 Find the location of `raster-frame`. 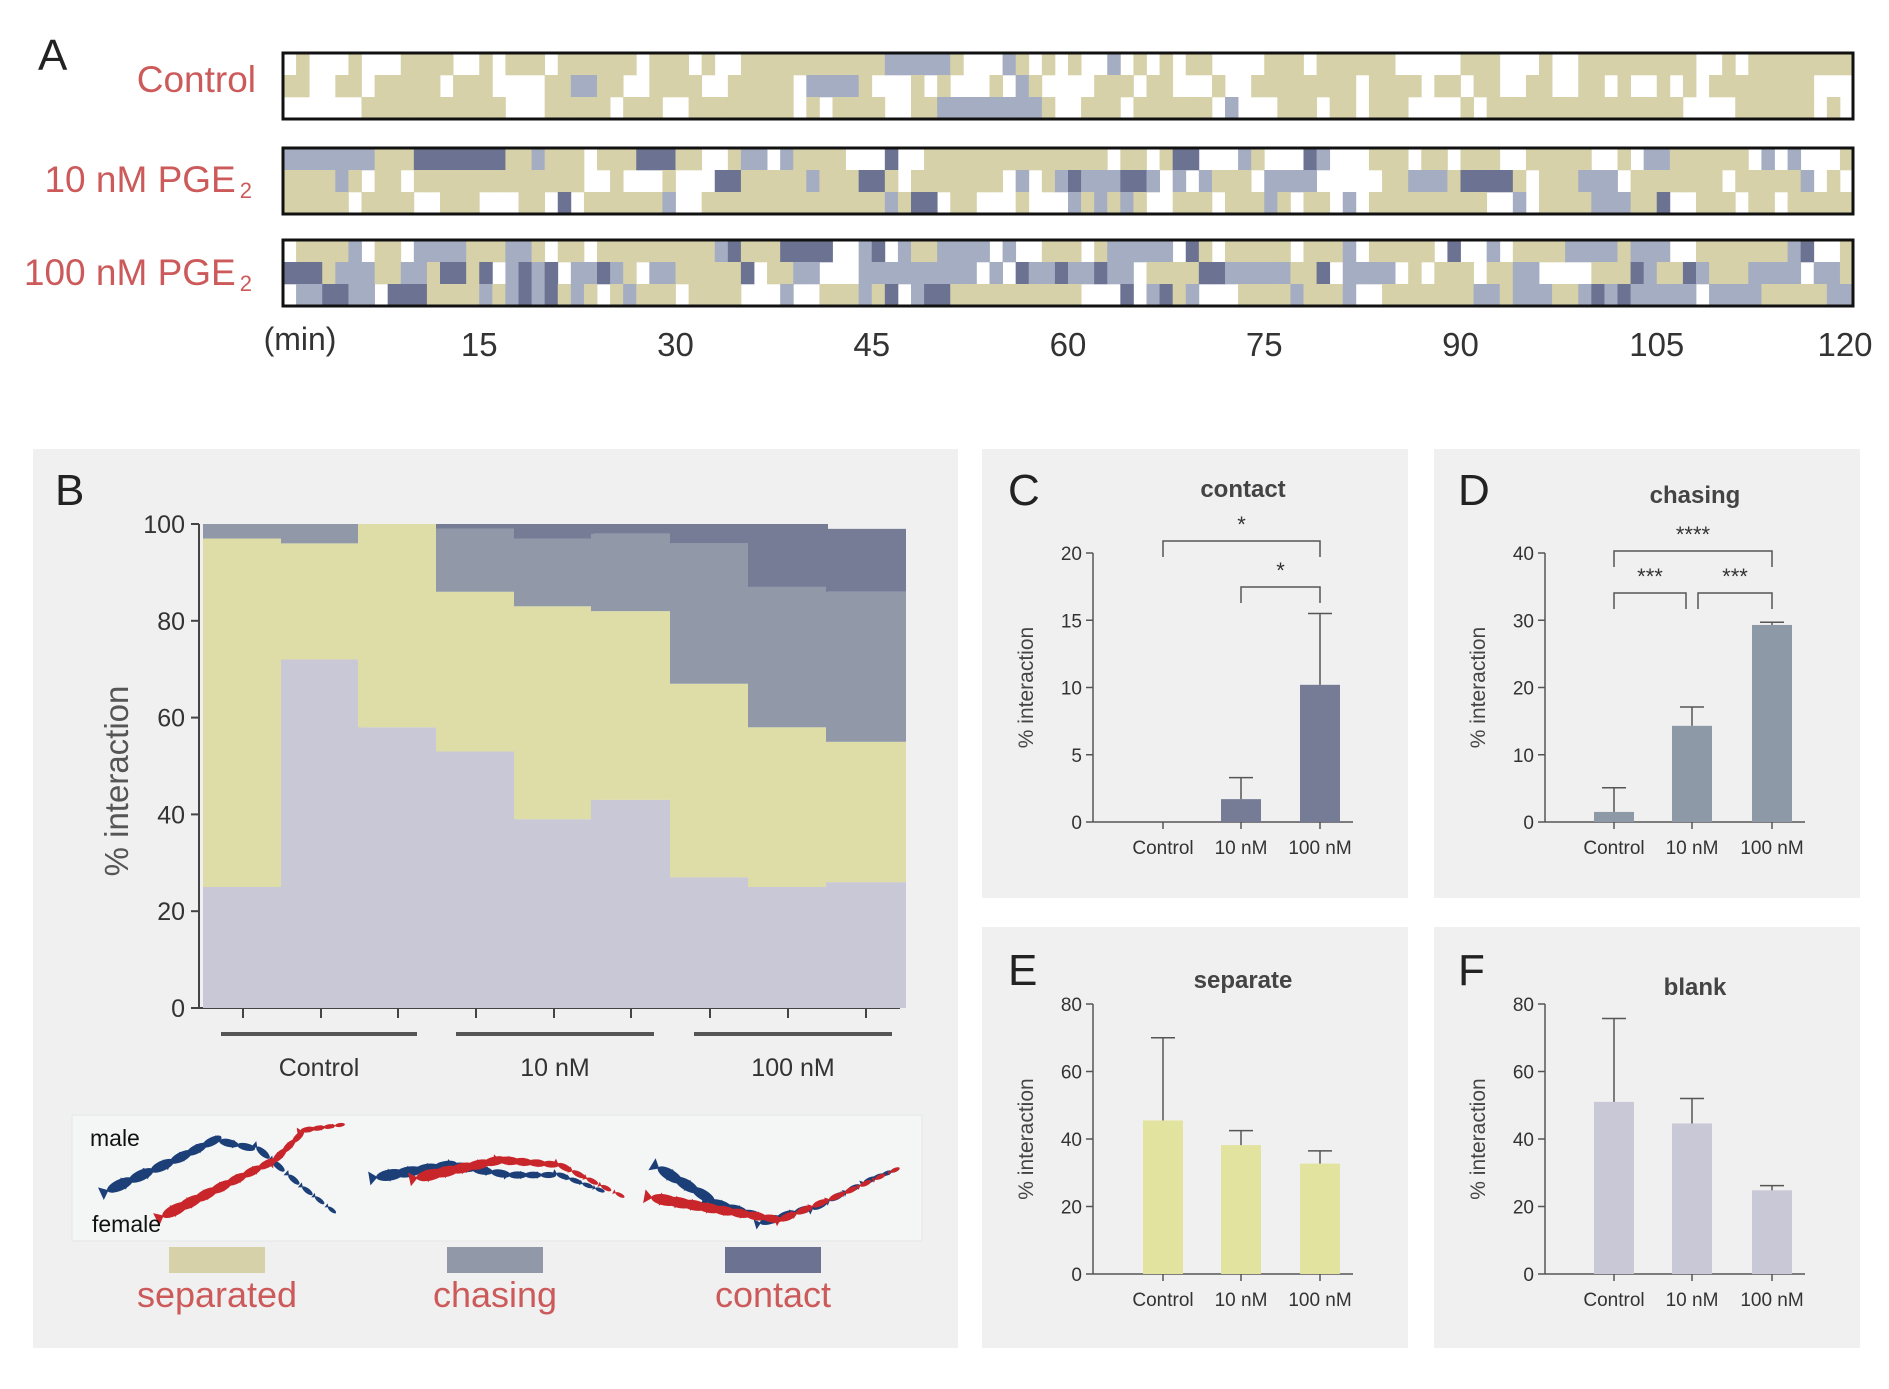

raster-frame is located at coordinates (1068, 181).